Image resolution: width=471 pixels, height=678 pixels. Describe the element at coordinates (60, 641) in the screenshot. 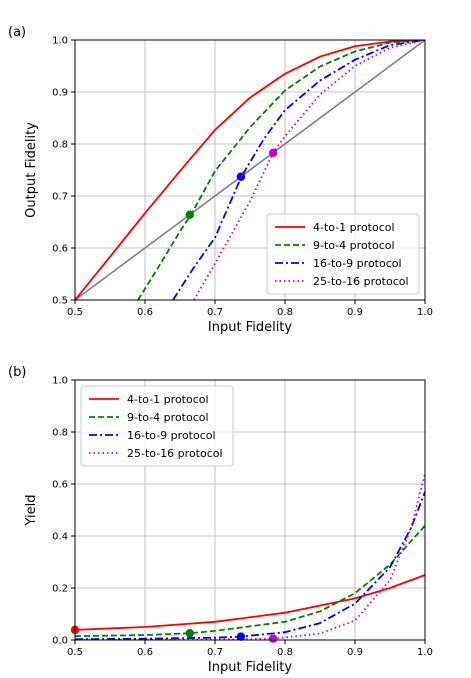

I see `y-tick-label: 0.0` at that location.